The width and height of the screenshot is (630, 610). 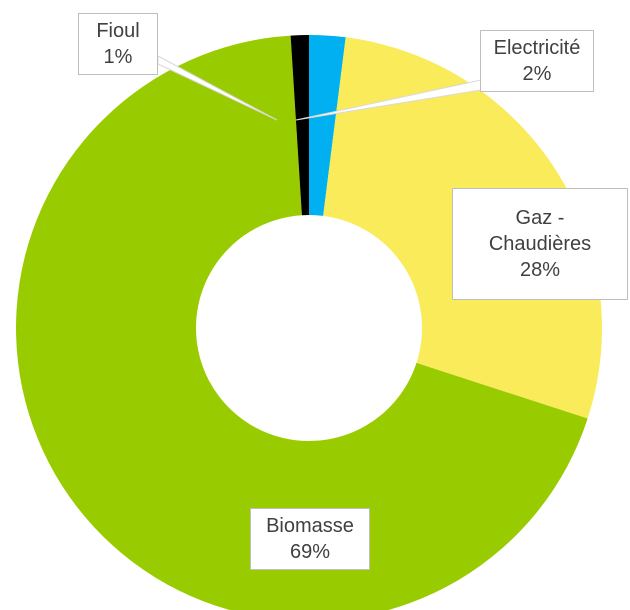 What do you see at coordinates (537, 48) in the screenshot?
I see `label-name: Electricité` at bounding box center [537, 48].